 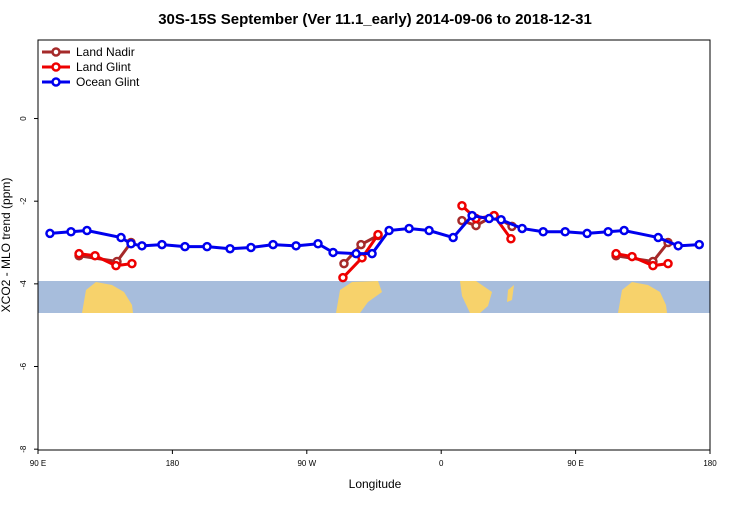 What do you see at coordinates (103, 67) in the screenshot?
I see `legend-label: Land Glint` at bounding box center [103, 67].